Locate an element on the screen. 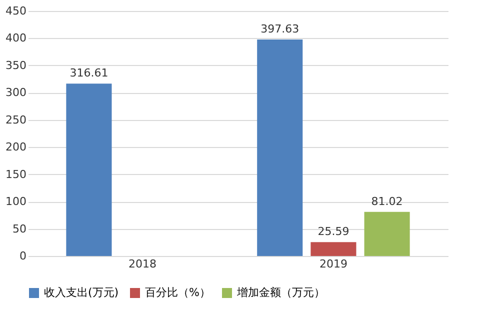 This screenshot has width=479, height=336. y-tick-label: 300 is located at coordinates (16, 93).